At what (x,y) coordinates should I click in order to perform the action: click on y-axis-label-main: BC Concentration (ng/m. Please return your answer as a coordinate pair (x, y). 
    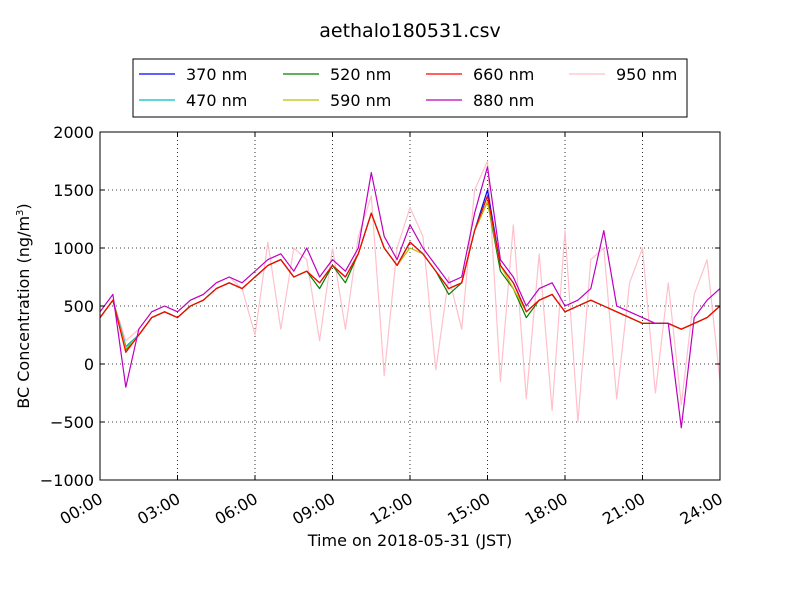
    Looking at the image, I should click on (23, 312).